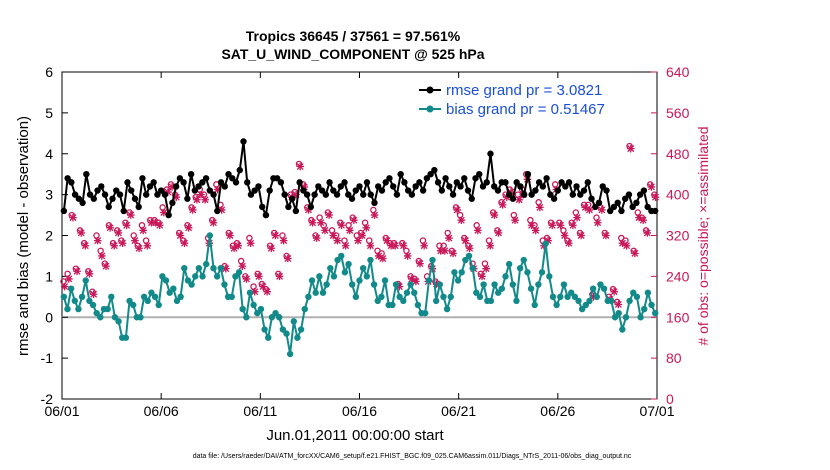  I want to click on y-right-tick-label: 80, so click(674, 358).